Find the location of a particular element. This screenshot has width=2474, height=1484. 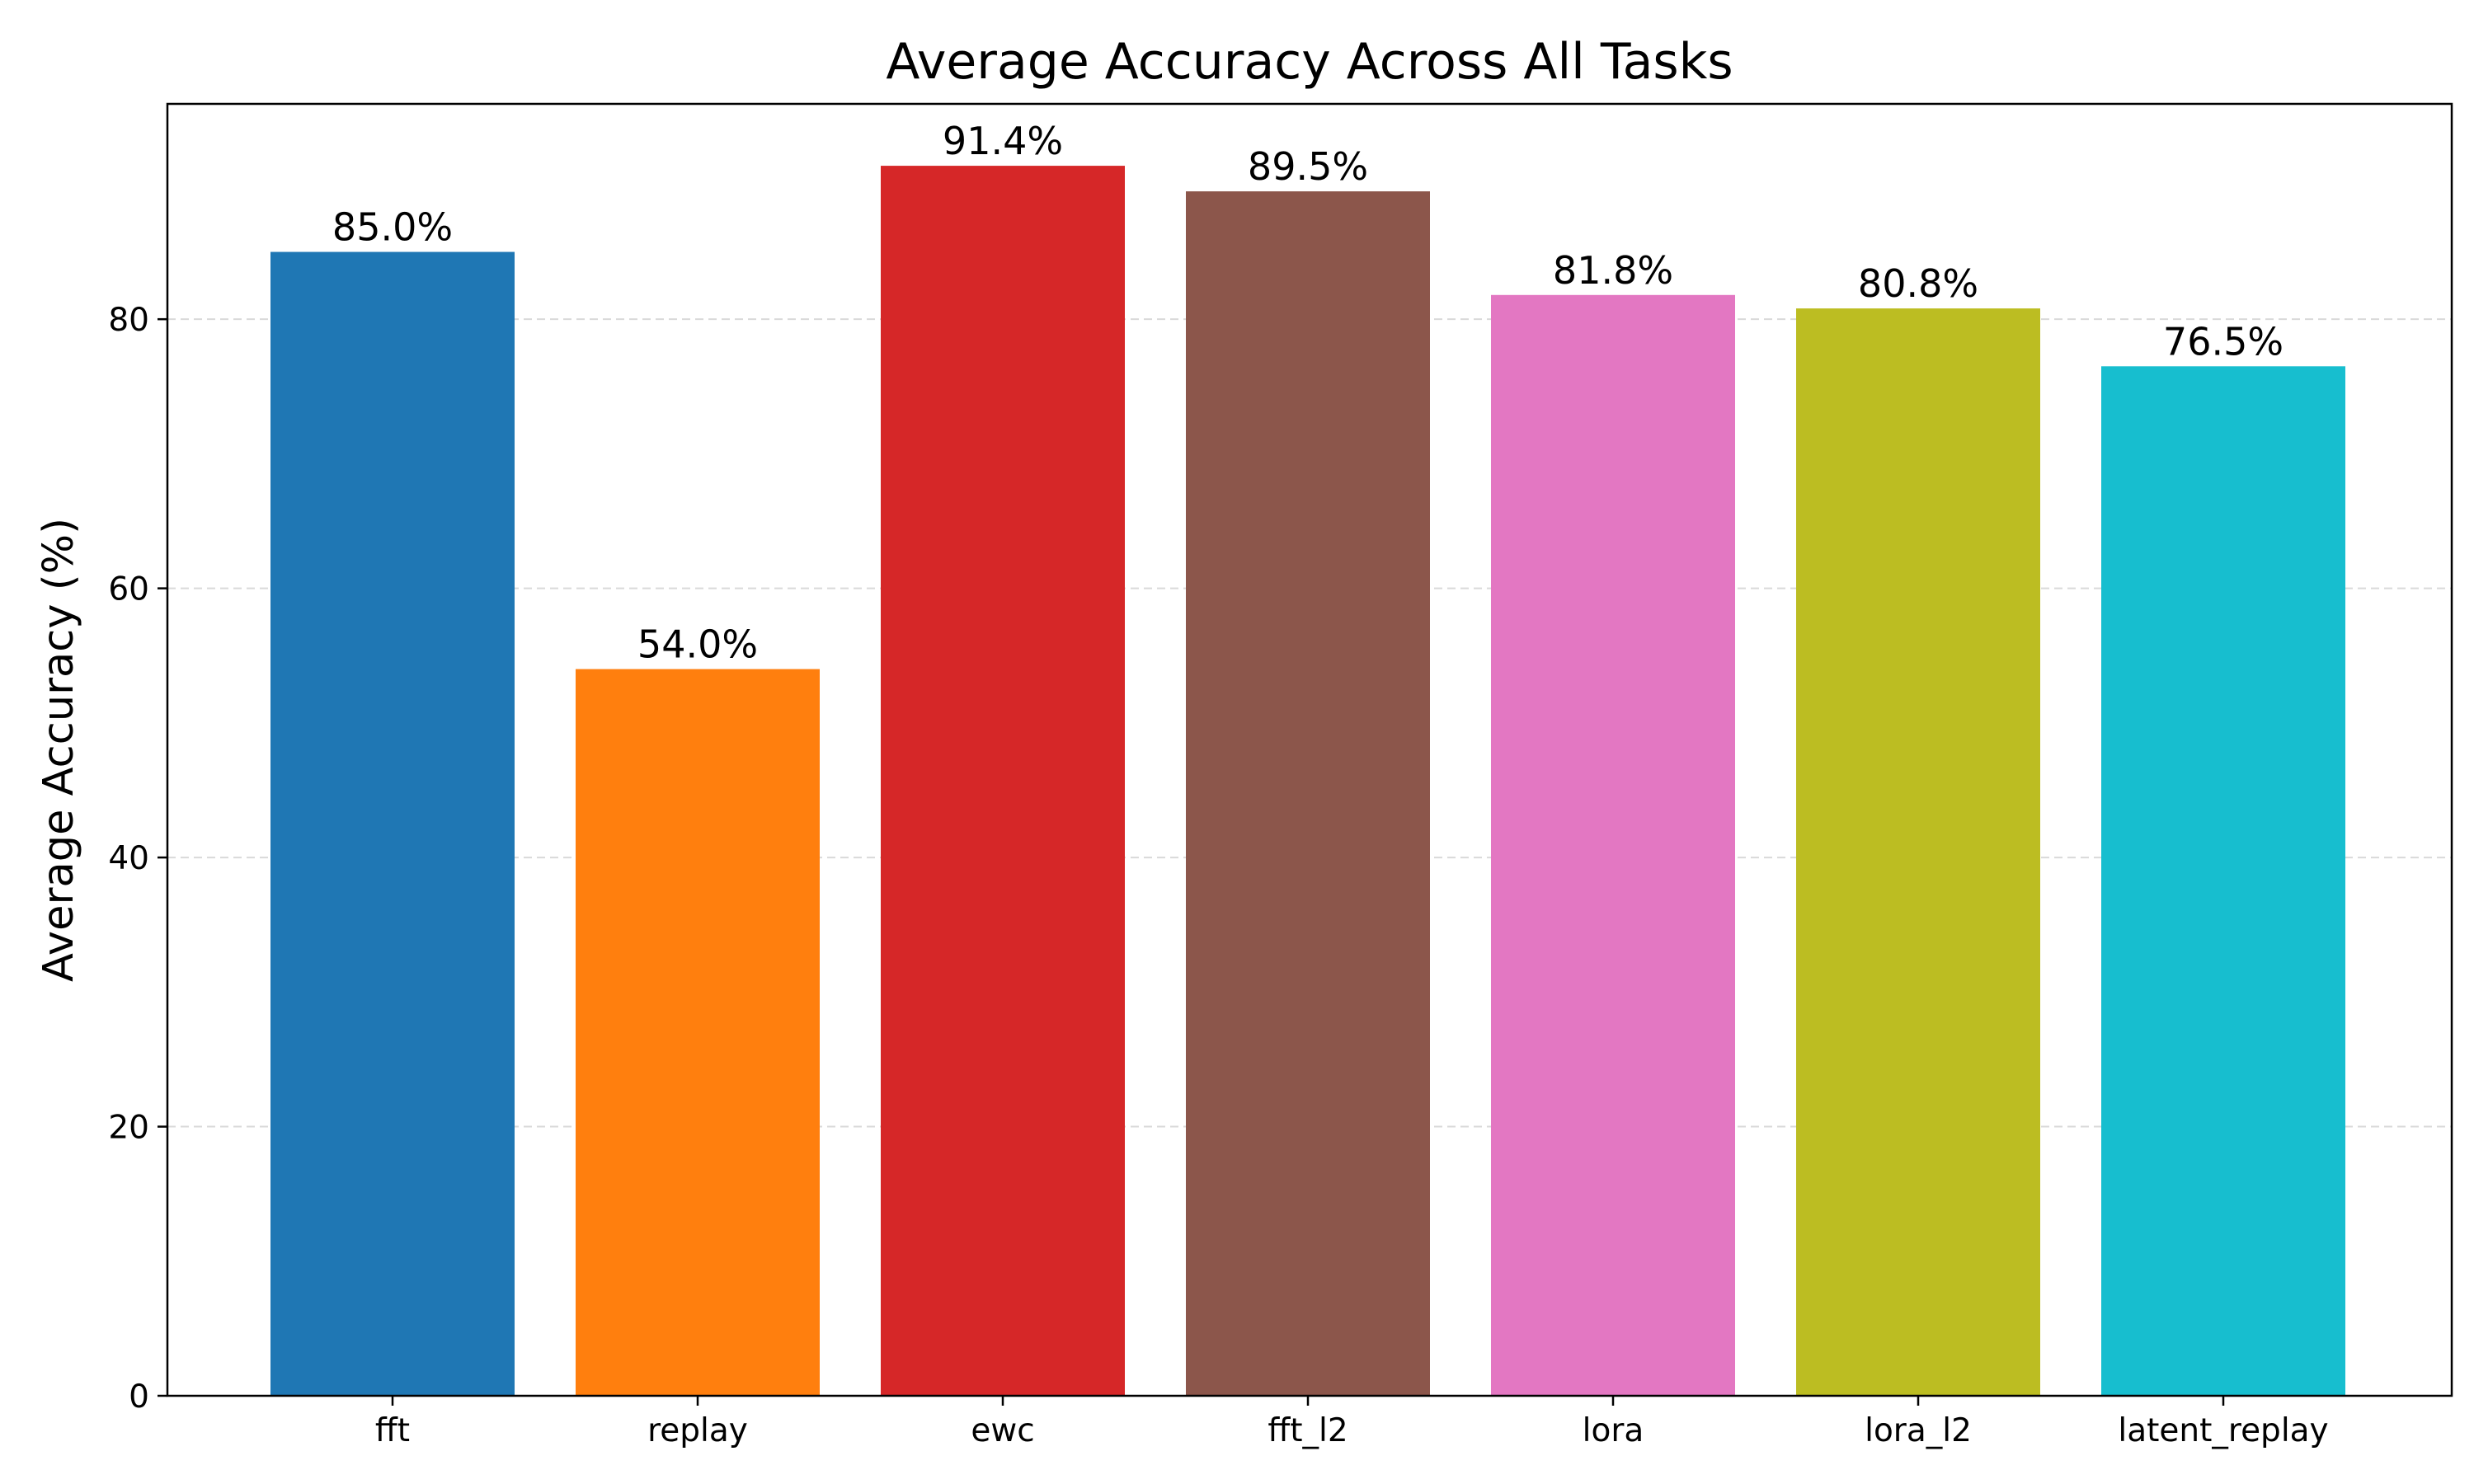

value-label-latent-replay: 76.5% is located at coordinates (2223, 341).